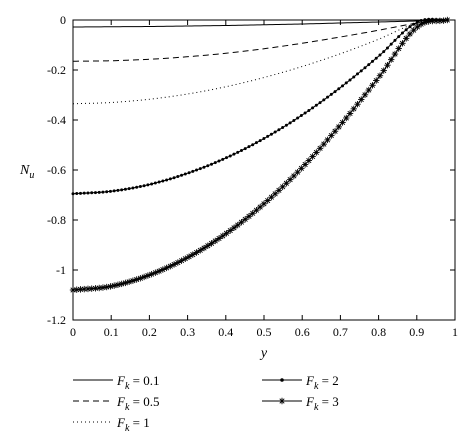  Describe the element at coordinates (56, 70) in the screenshot. I see `y-tick-label: -0.2` at that location.